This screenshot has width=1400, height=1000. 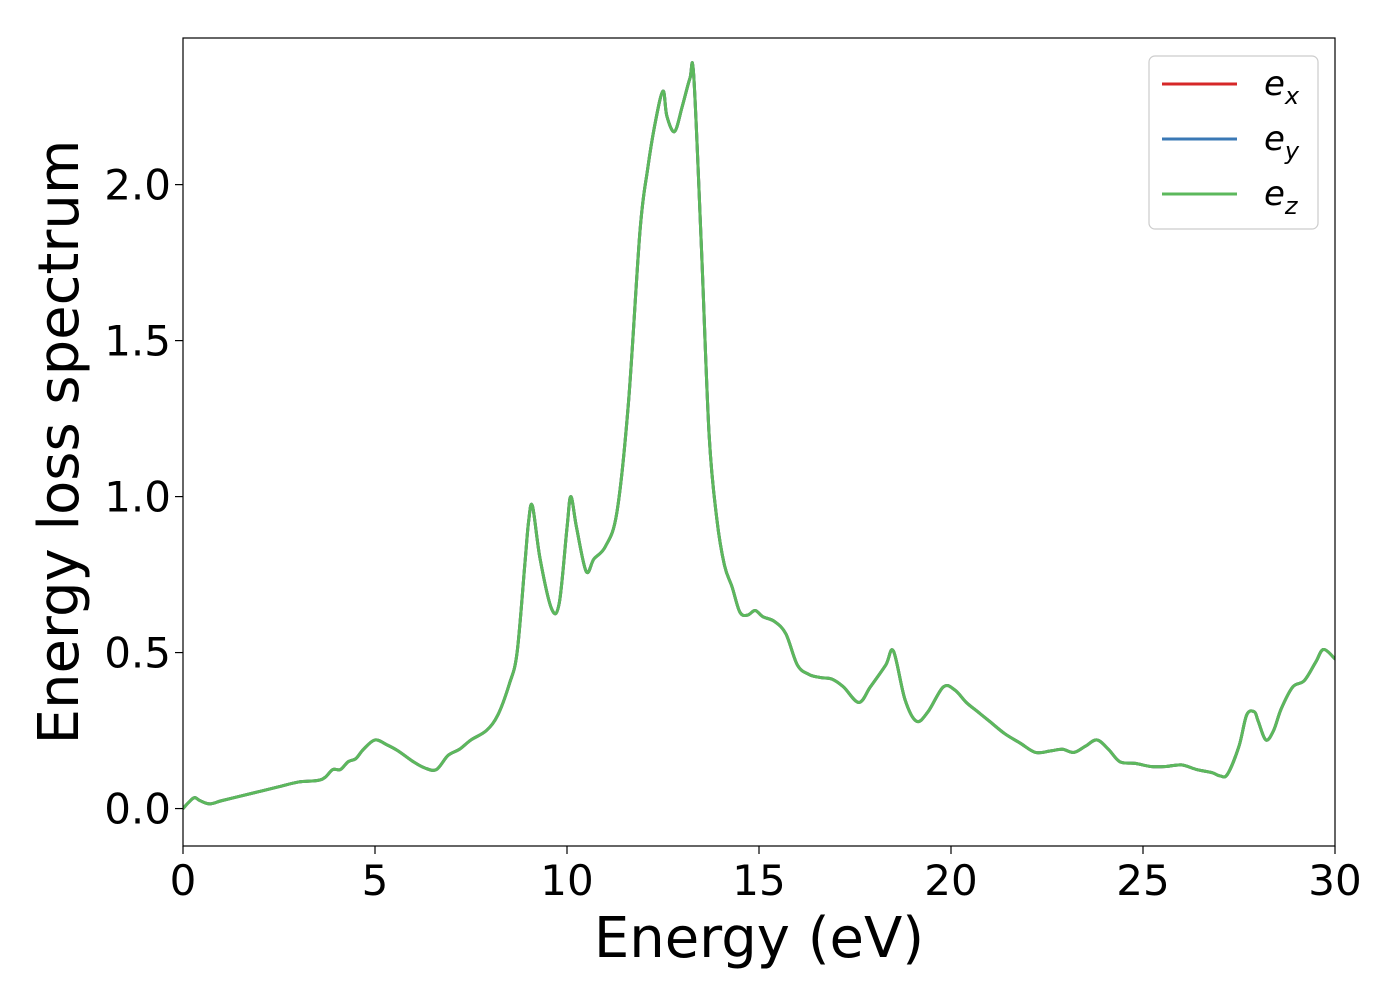 I want to click on x-tick-label: 15, so click(x=758, y=880).